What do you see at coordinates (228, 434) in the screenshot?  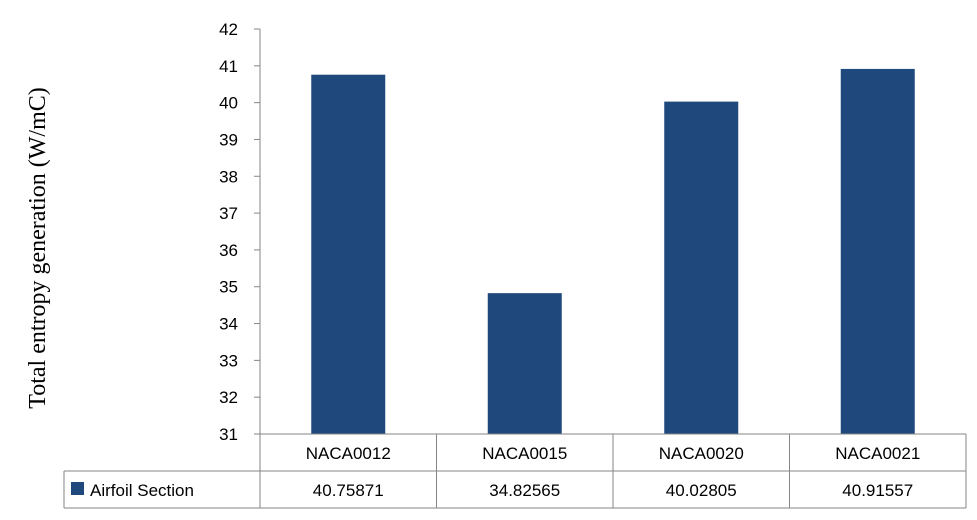 I see `y-tick-label: 31` at bounding box center [228, 434].